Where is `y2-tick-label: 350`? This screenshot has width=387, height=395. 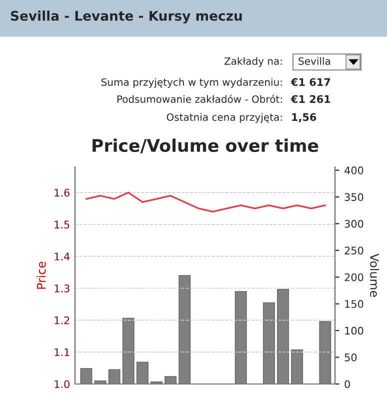 y2-tick-label: 350 is located at coordinates (354, 197).